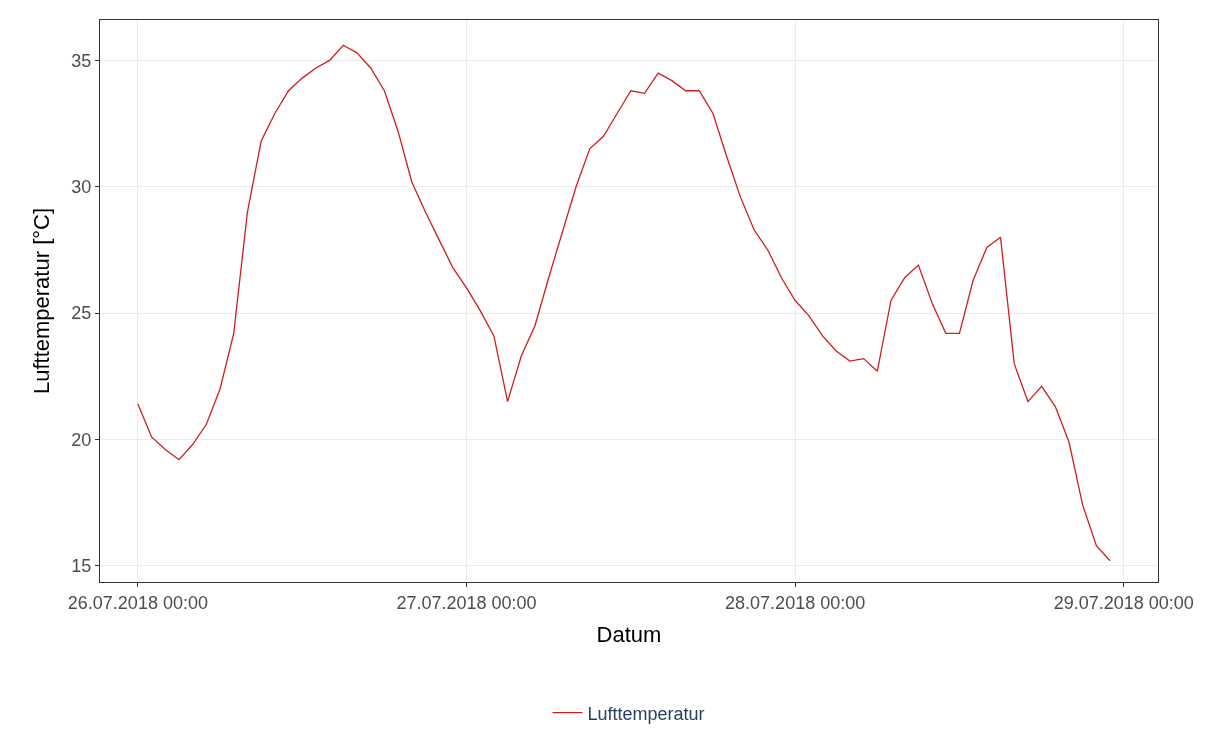  Describe the element at coordinates (795, 602) in the screenshot. I see `x-tick-label: 28.07.2018 00:00` at that location.